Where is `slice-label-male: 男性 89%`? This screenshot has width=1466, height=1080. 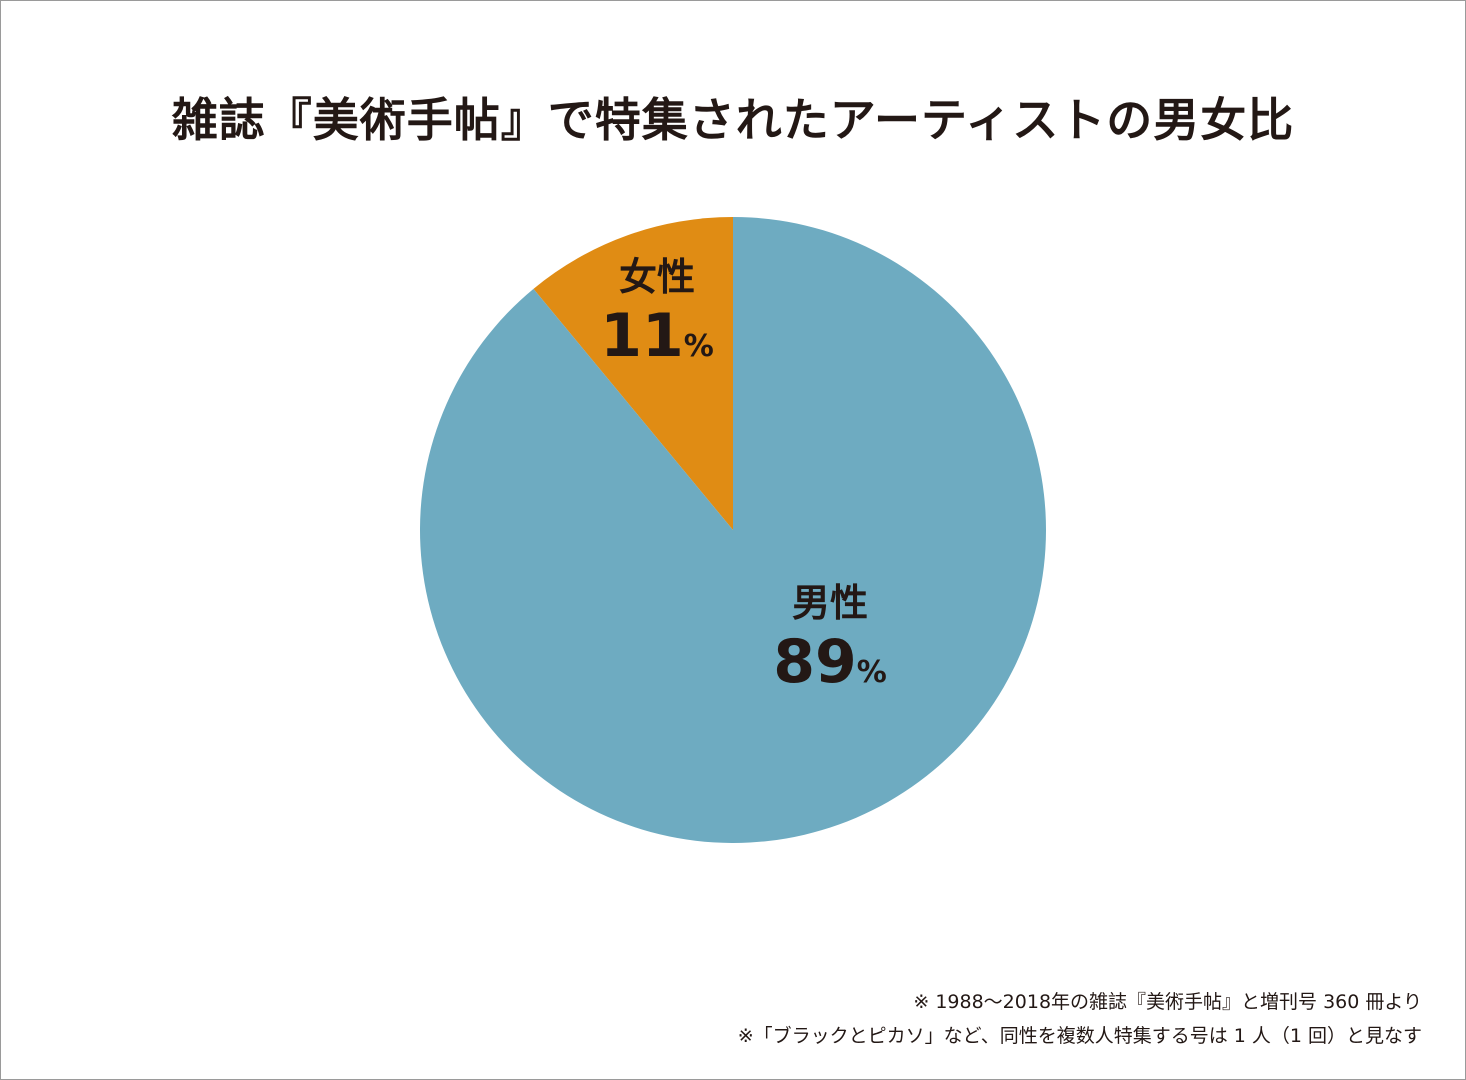 slice-label-male: 男性 89% is located at coordinates (830, 644).